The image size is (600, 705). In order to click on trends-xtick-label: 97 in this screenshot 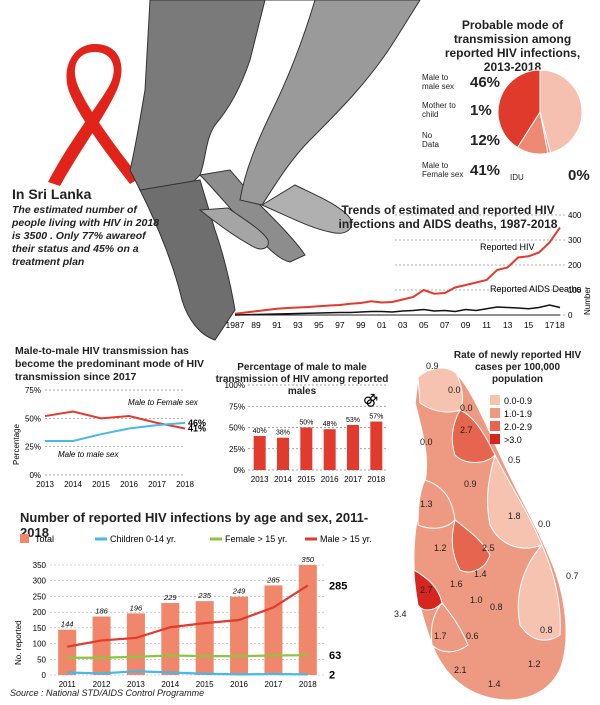, I will do `click(340, 325)`.